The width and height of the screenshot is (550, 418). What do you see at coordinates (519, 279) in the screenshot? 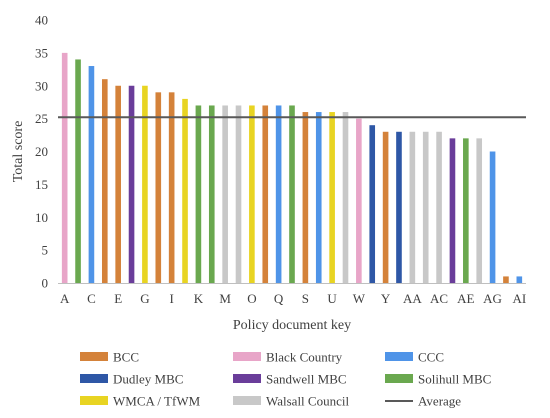
I see `bar-ai` at bounding box center [519, 279].